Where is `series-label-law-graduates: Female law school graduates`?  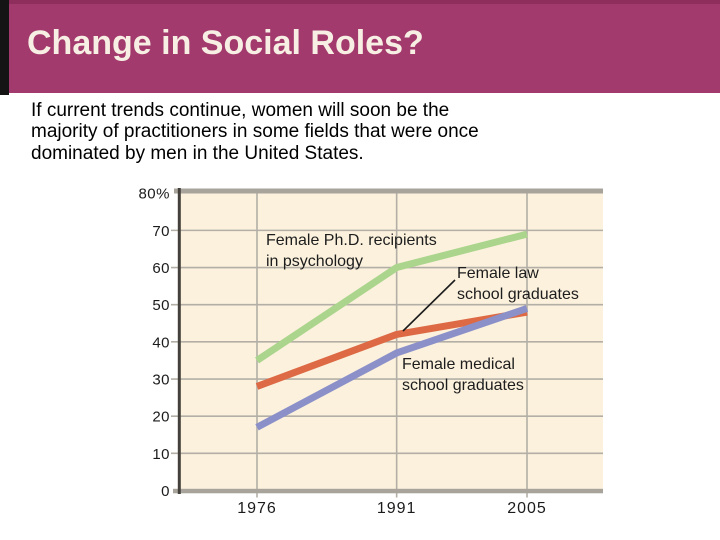 series-label-law-graduates: Female law school graduates is located at coordinates (518, 284).